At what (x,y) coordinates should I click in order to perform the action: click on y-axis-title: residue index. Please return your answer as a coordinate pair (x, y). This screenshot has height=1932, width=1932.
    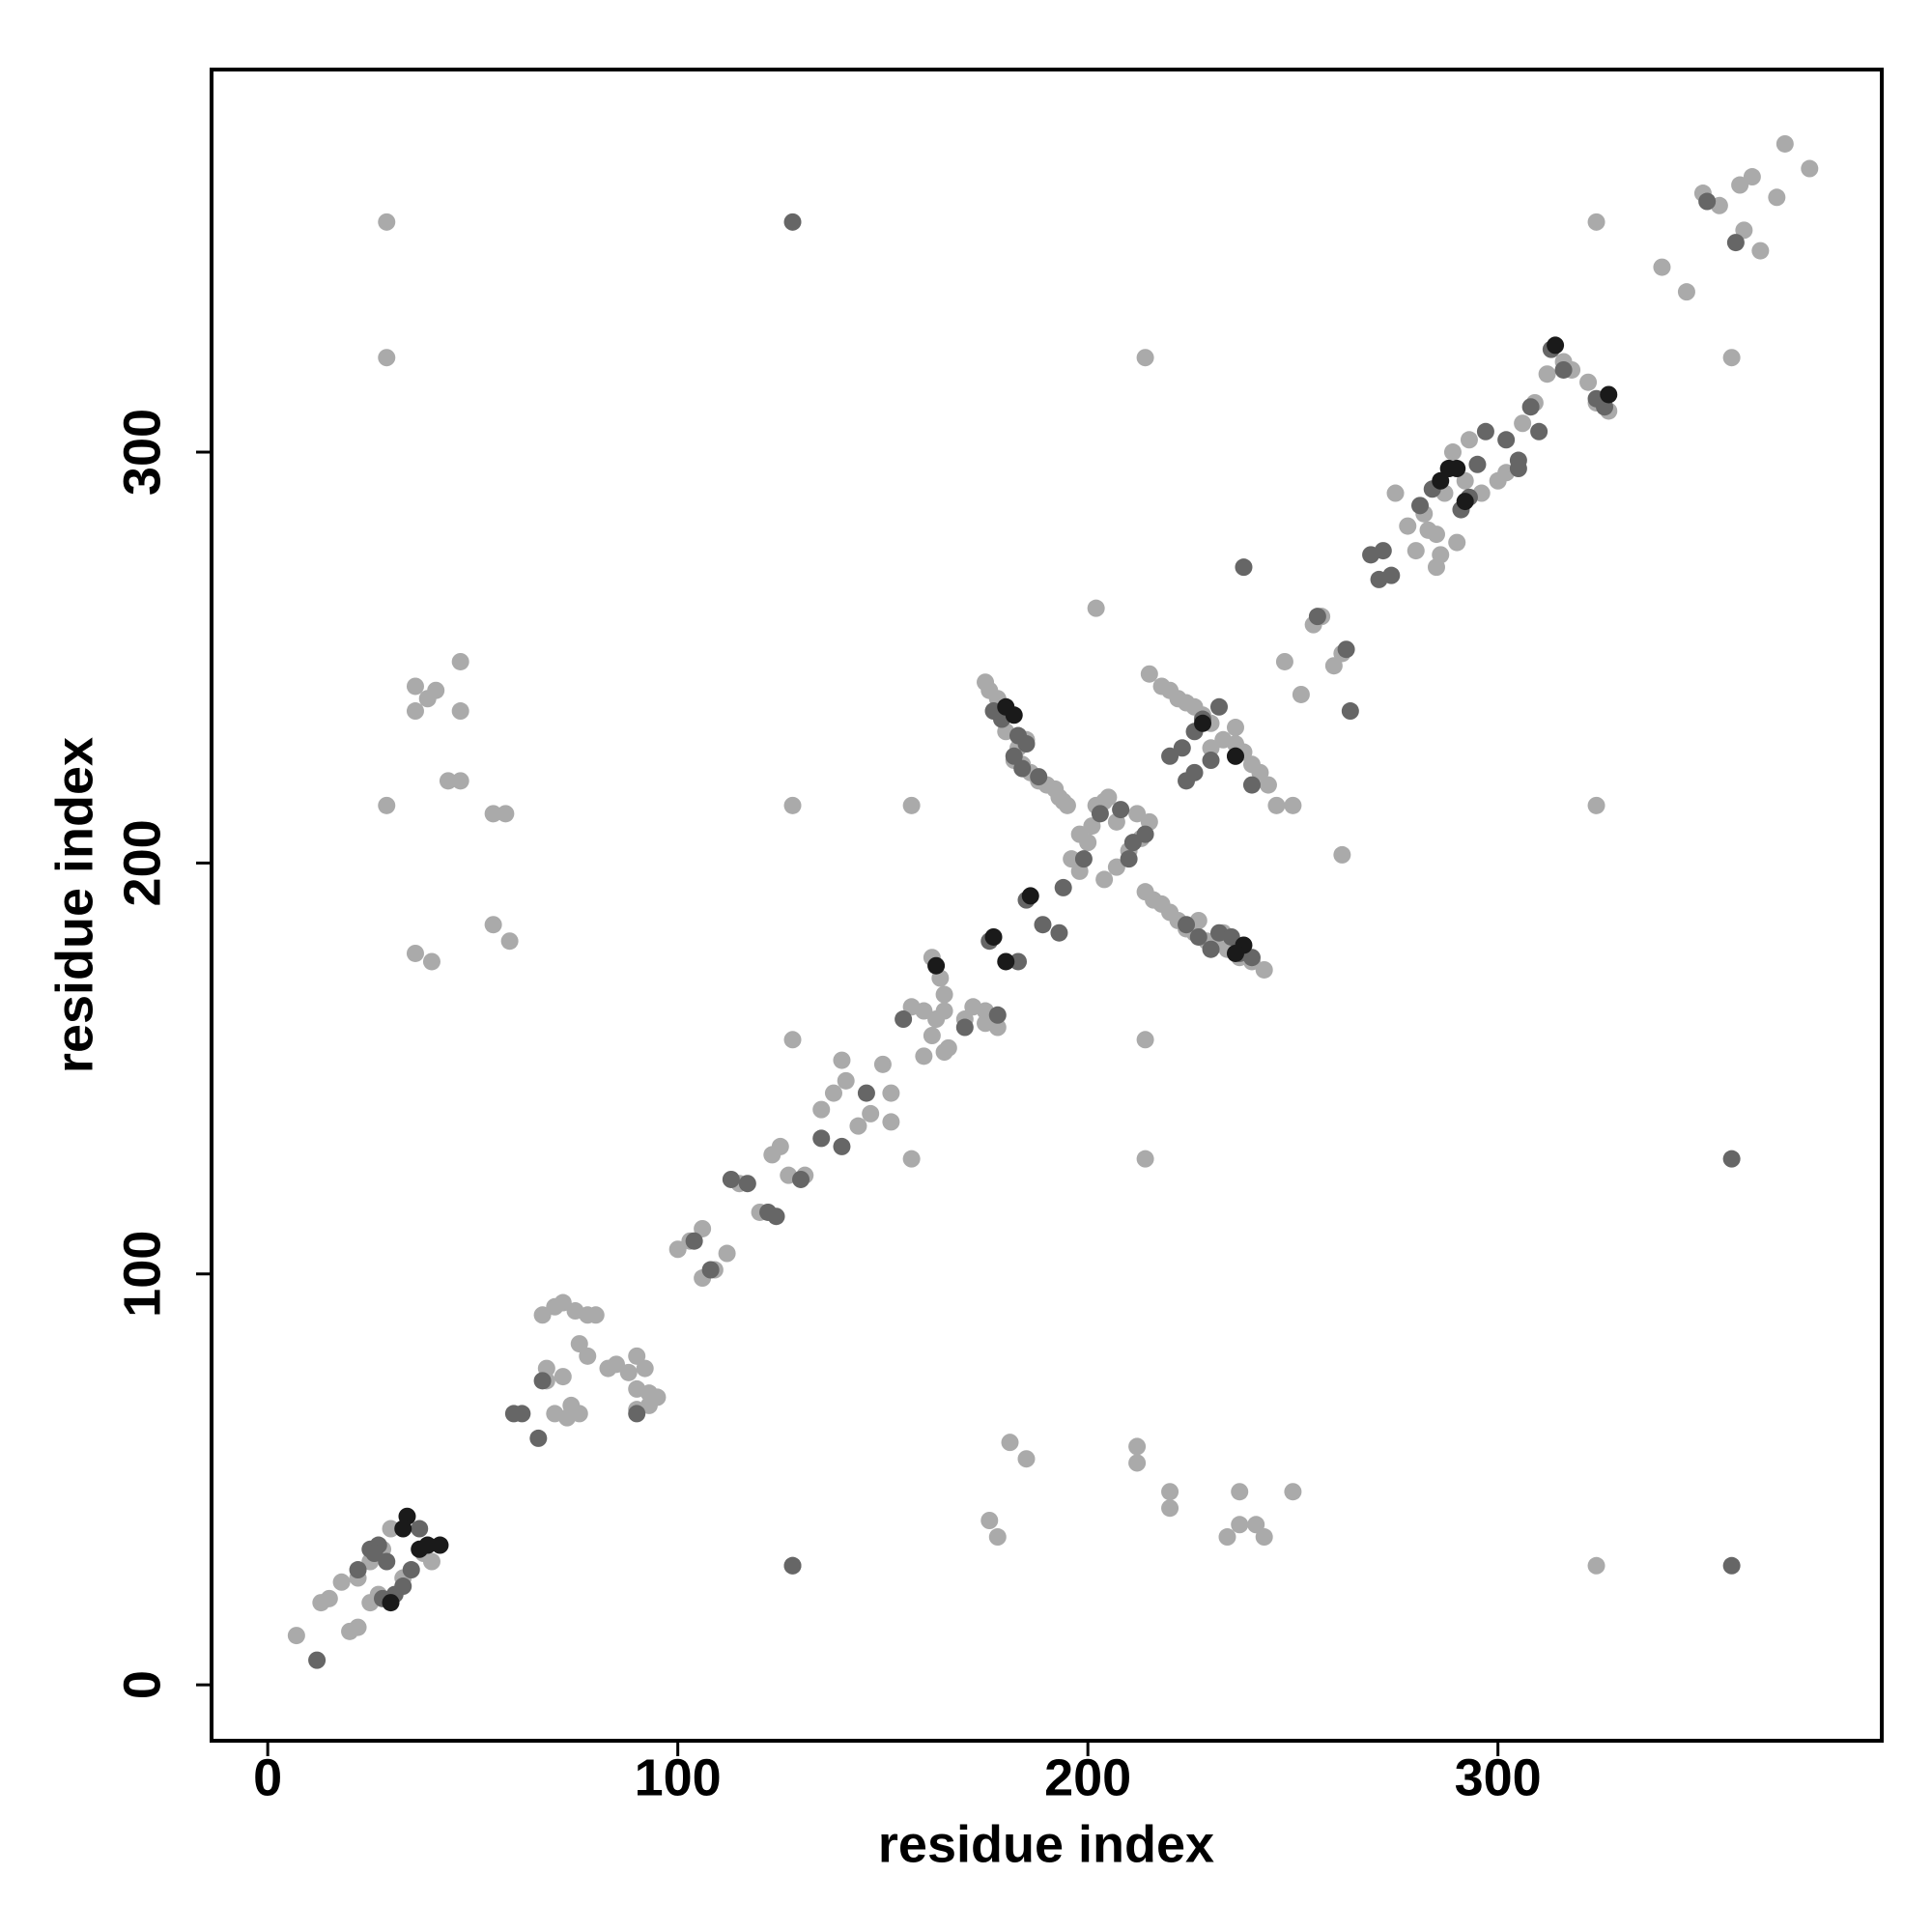
    Looking at the image, I should click on (74, 905).